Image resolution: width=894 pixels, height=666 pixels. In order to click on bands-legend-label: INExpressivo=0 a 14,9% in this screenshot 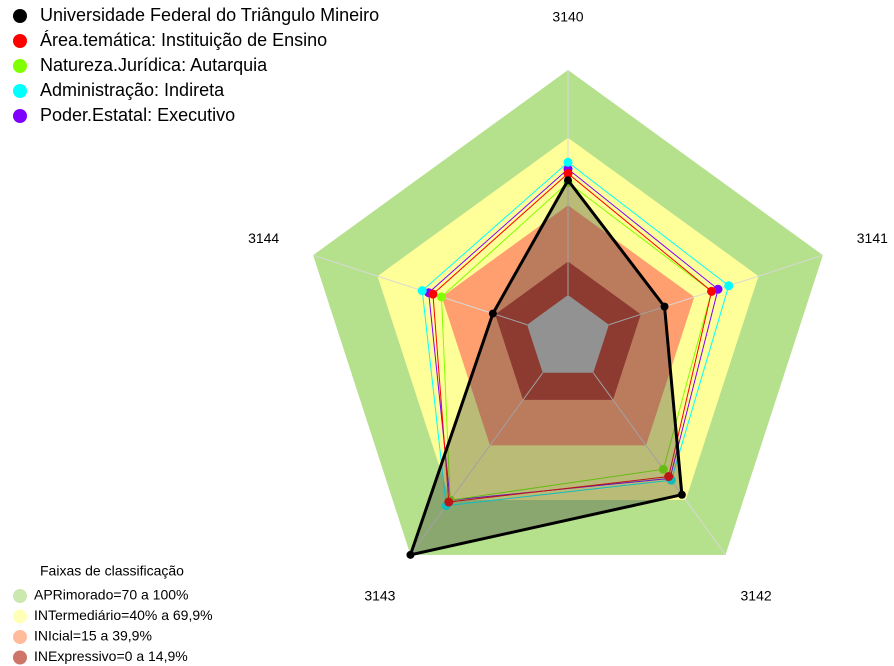, I will do `click(111, 656)`.